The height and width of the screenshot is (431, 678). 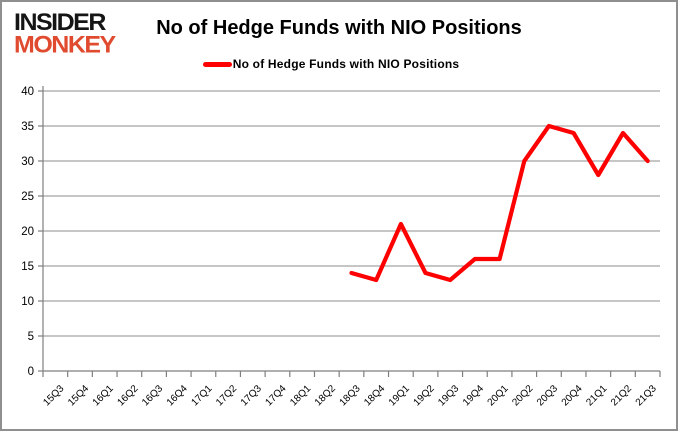 What do you see at coordinates (374, 395) in the screenshot?
I see `svg-text: 18Q4` at bounding box center [374, 395].